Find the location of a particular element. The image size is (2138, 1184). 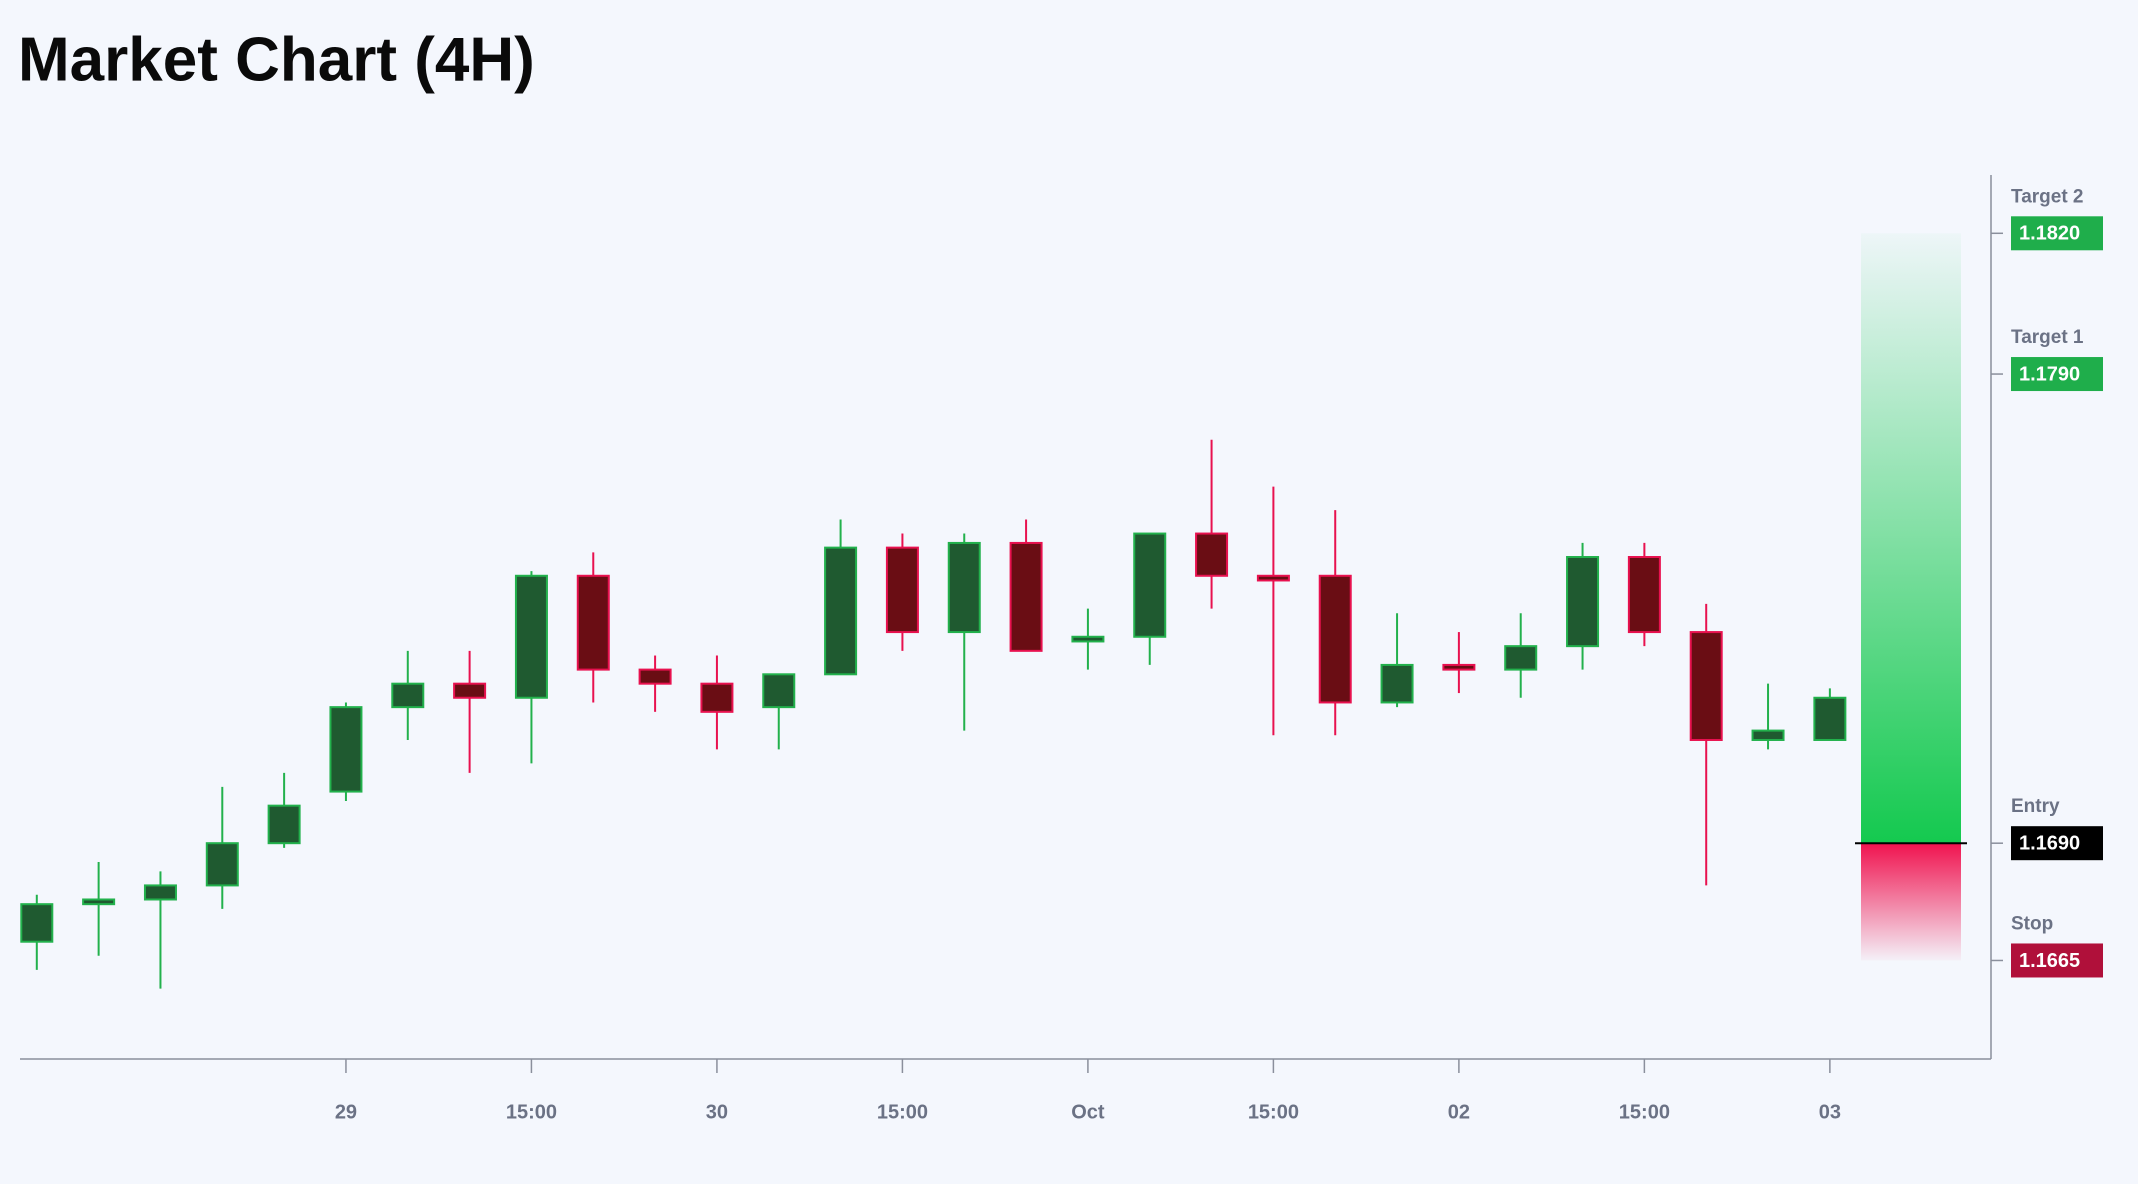

x-tick-label: 29 is located at coordinates (346, 1112).